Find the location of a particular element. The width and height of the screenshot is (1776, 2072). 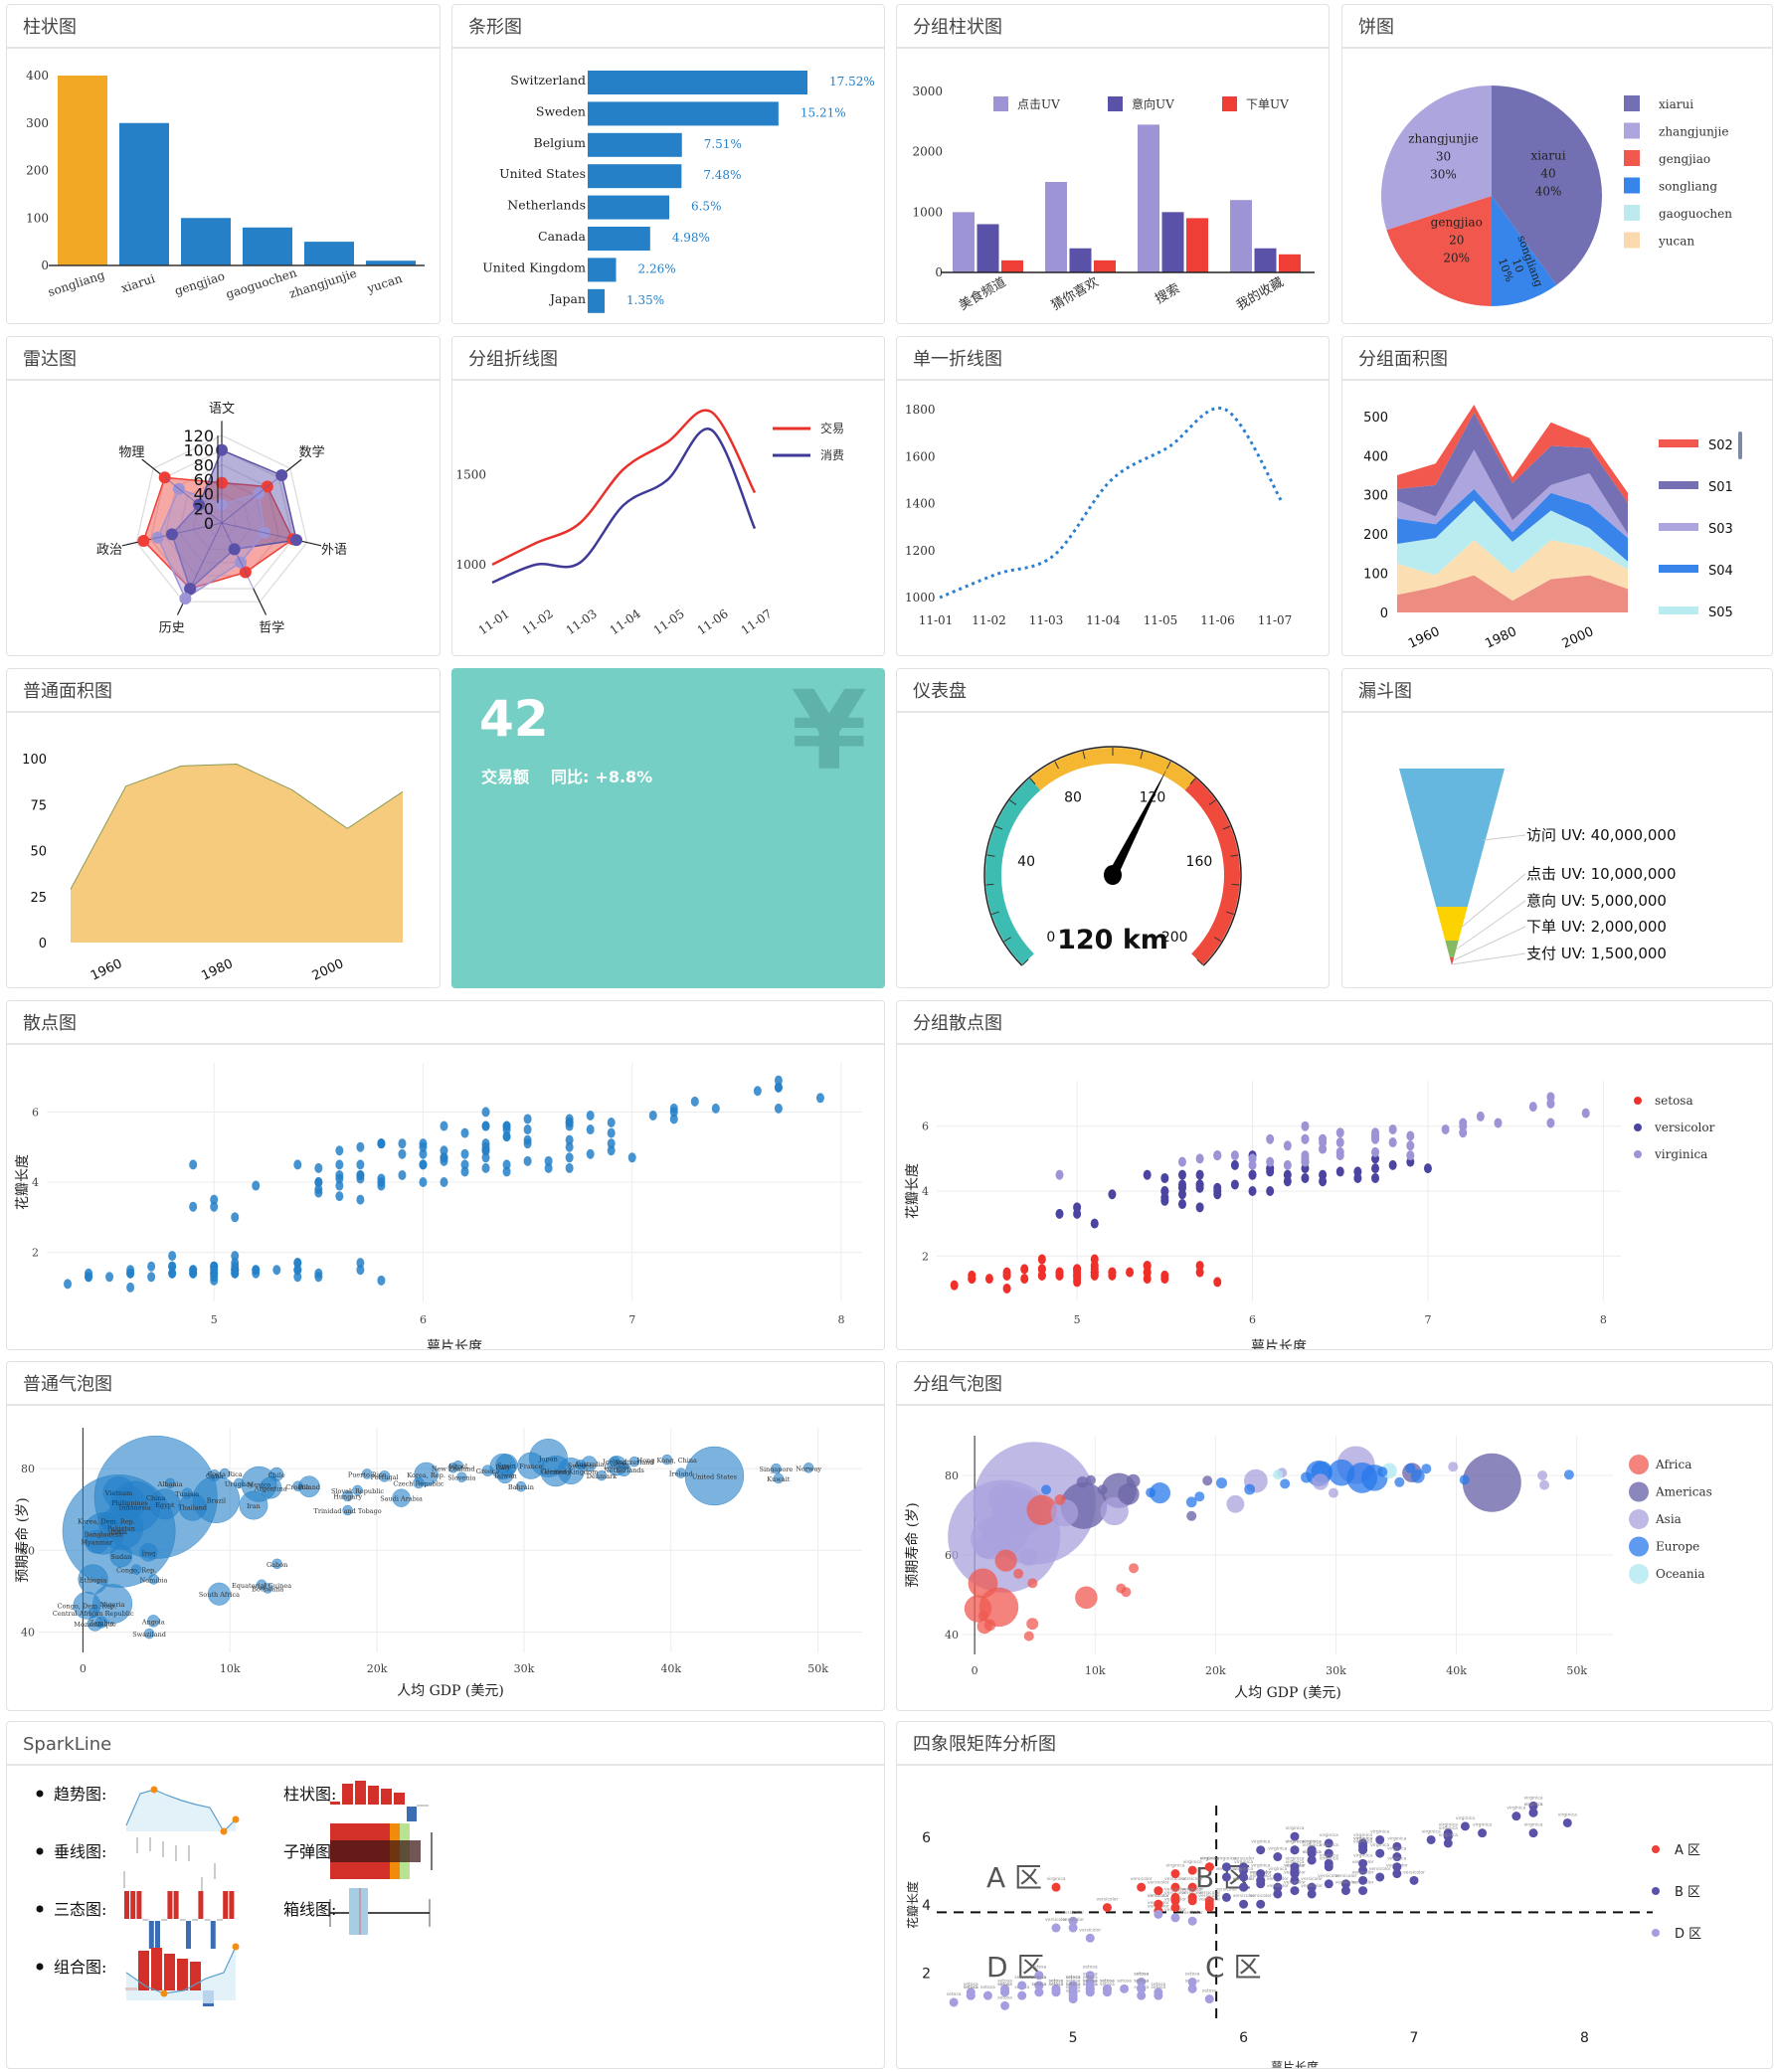

radar-axis-label: 历史 is located at coordinates (172, 628).